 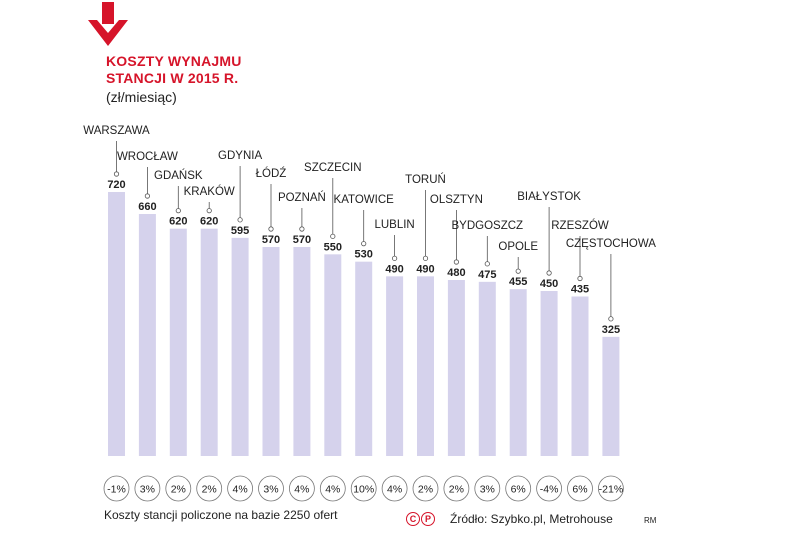 I want to click on category-label: GDAŃSK, so click(x=178, y=175).